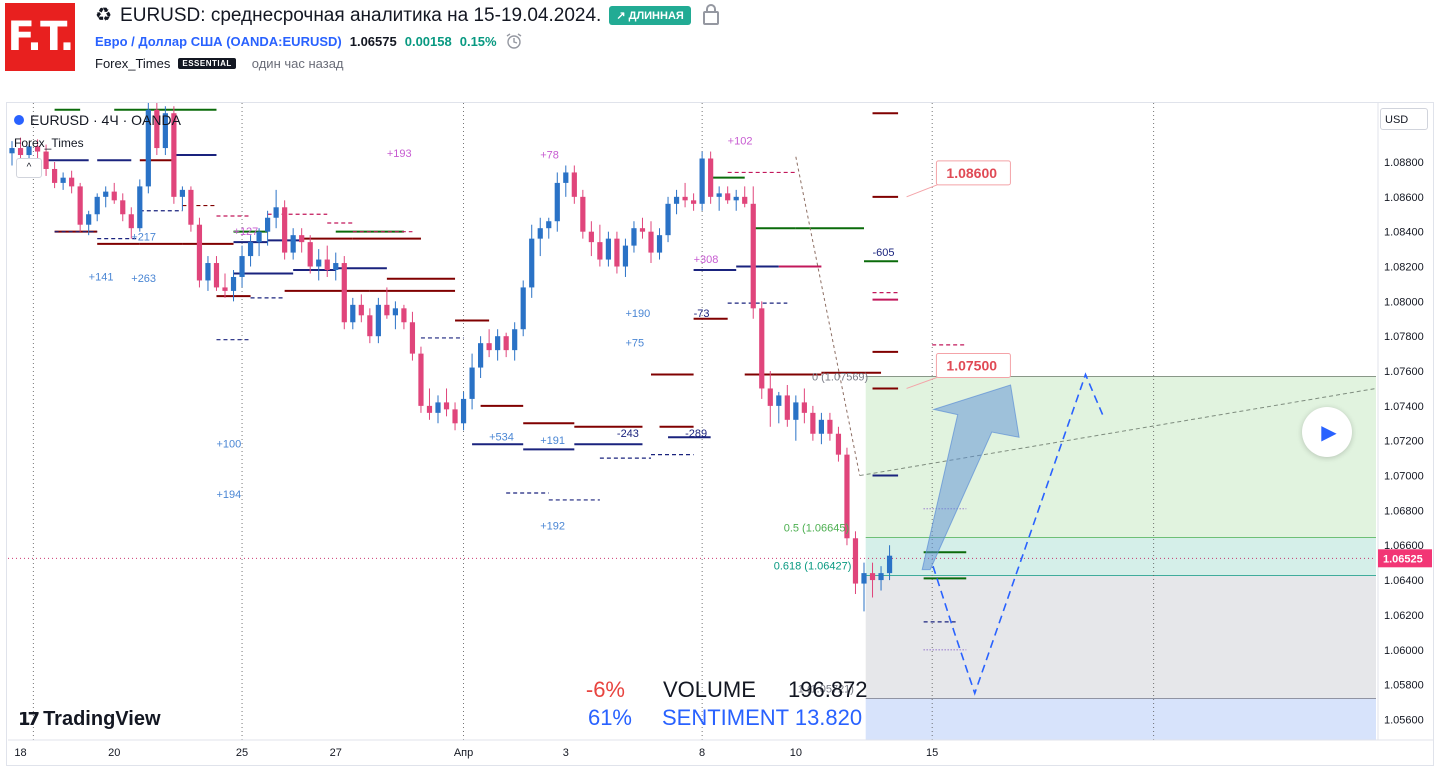 Image resolution: width=1440 pixels, height=772 pixels. I want to click on y-tick-label: 1.05800, so click(1404, 686).